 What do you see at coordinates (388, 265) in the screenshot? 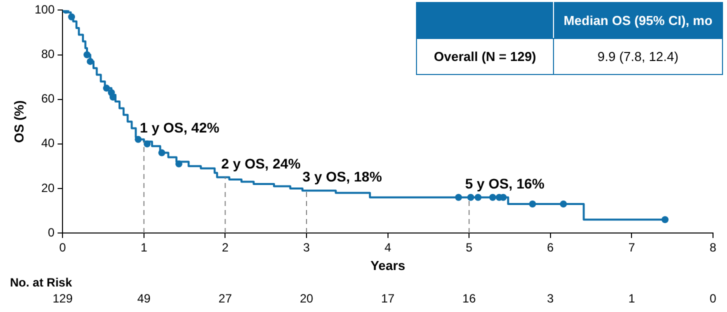
I see `x-axis-title: Years` at bounding box center [388, 265].